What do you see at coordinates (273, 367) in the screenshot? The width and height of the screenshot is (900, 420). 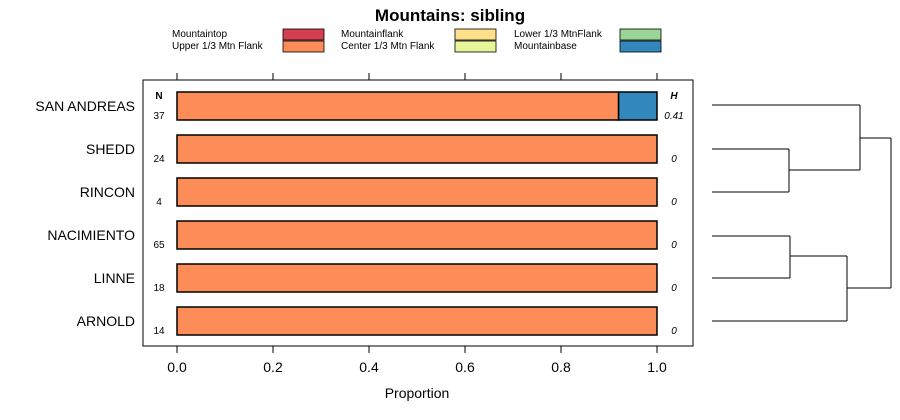 I see `x-tick-label: 0.2` at bounding box center [273, 367].